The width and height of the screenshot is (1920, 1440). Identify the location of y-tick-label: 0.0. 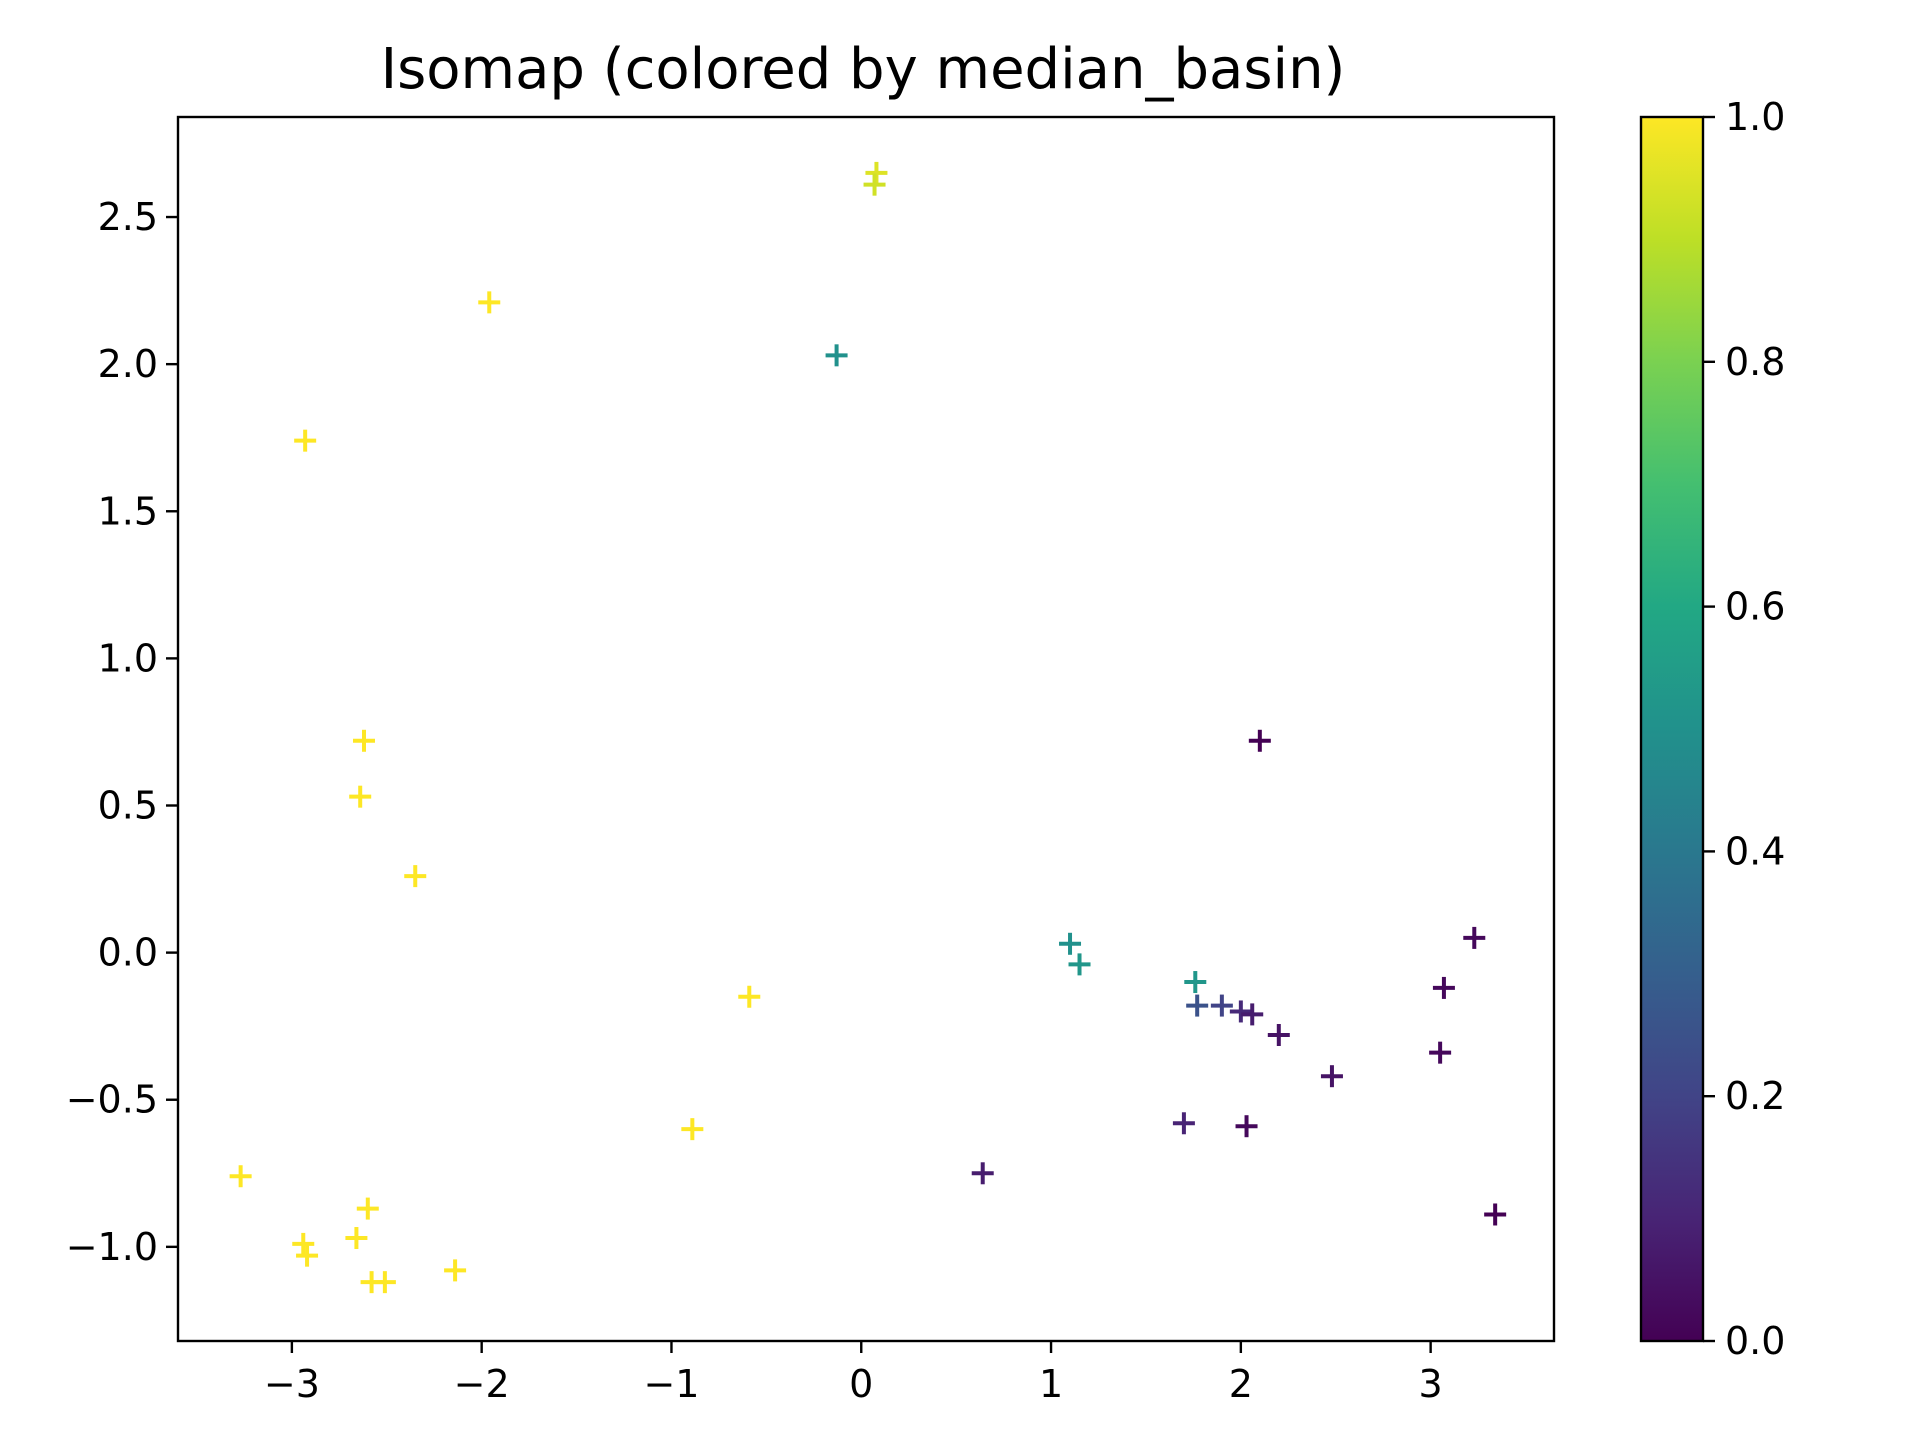
(128, 953).